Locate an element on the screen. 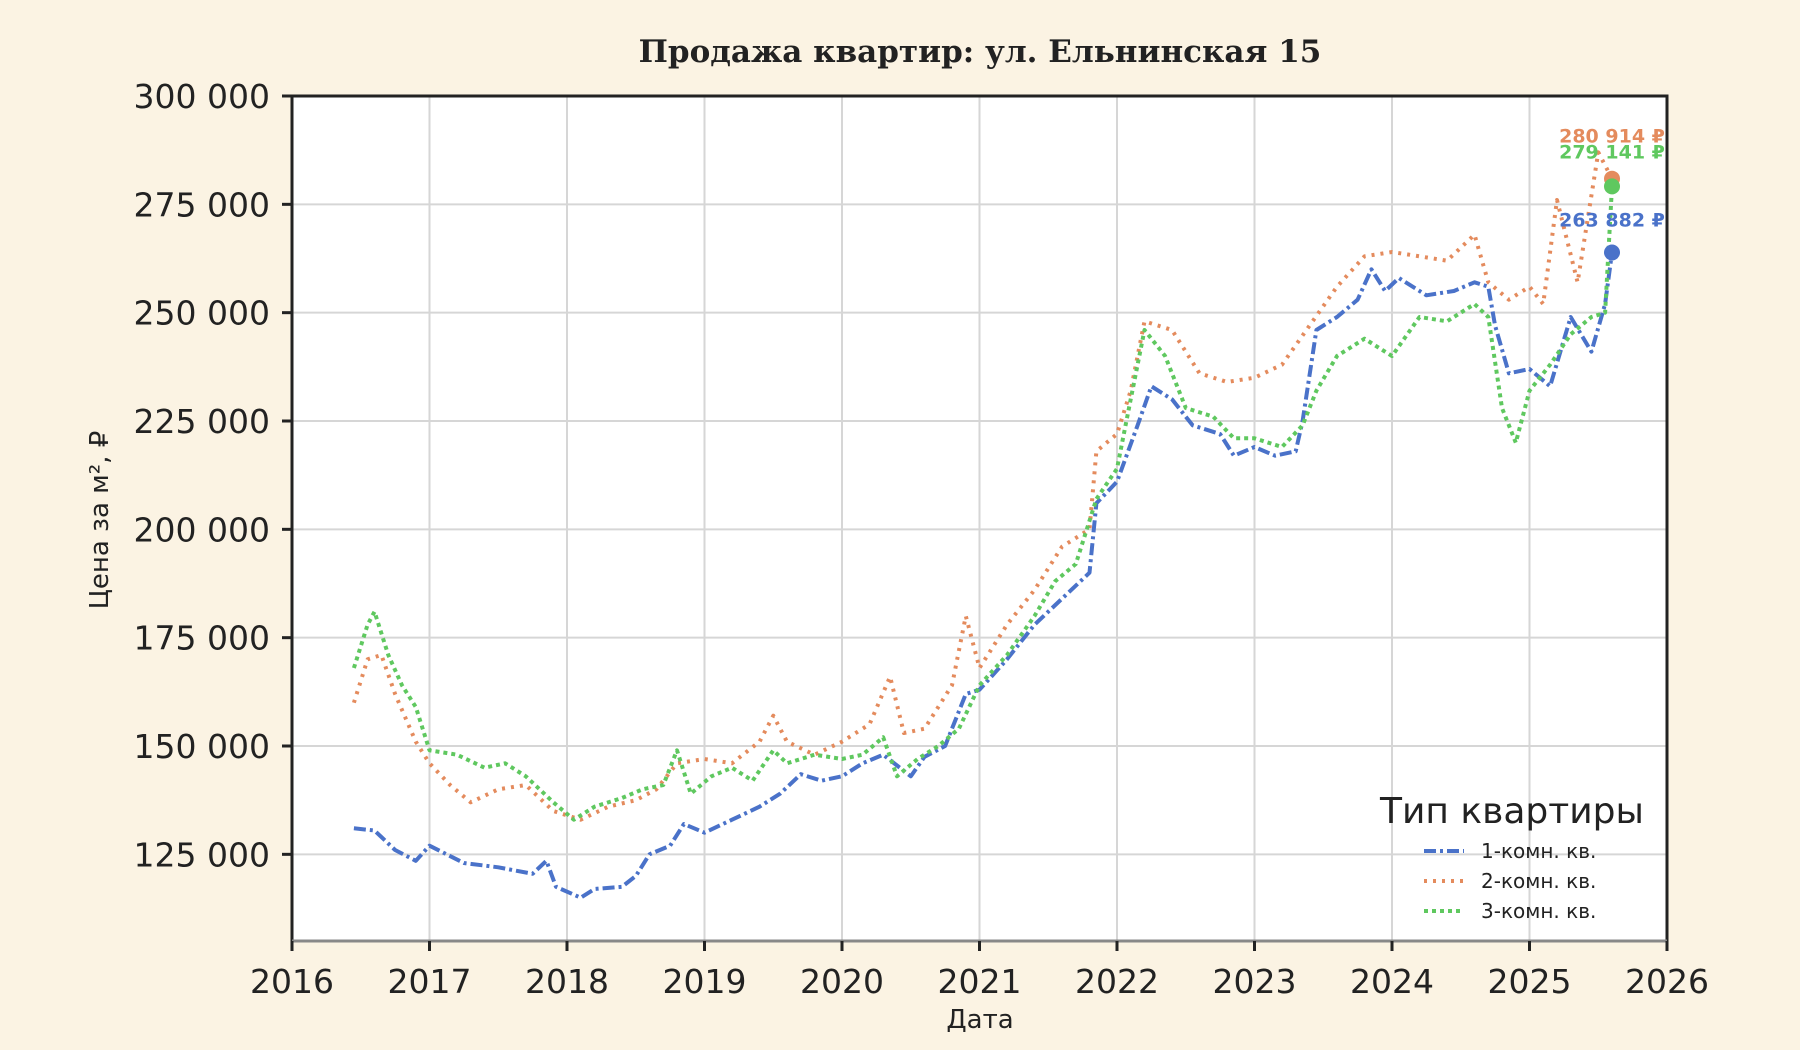 The width and height of the screenshot is (1800, 1050). y-tick-label: 300 000 is located at coordinates (202, 96).